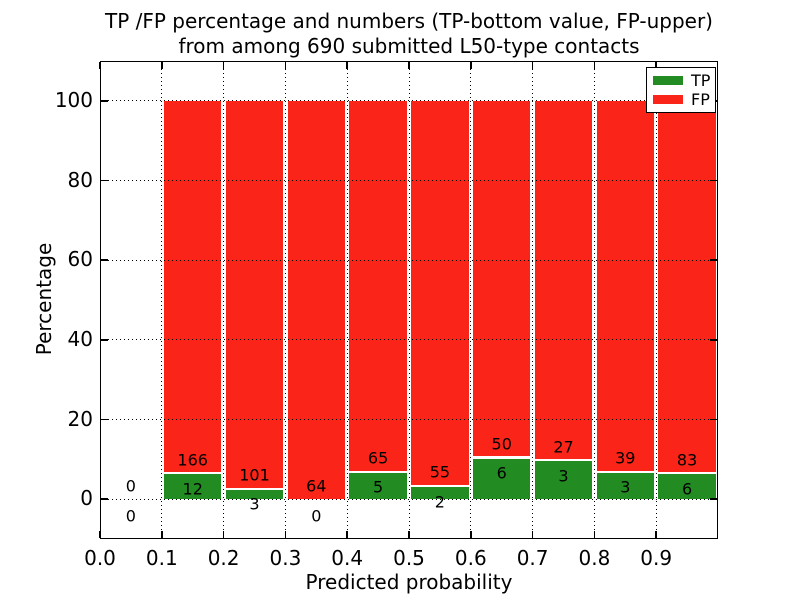 The height and width of the screenshot is (600, 800). What do you see at coordinates (130, 486) in the screenshot?
I see `fp-count-label: 0` at bounding box center [130, 486].